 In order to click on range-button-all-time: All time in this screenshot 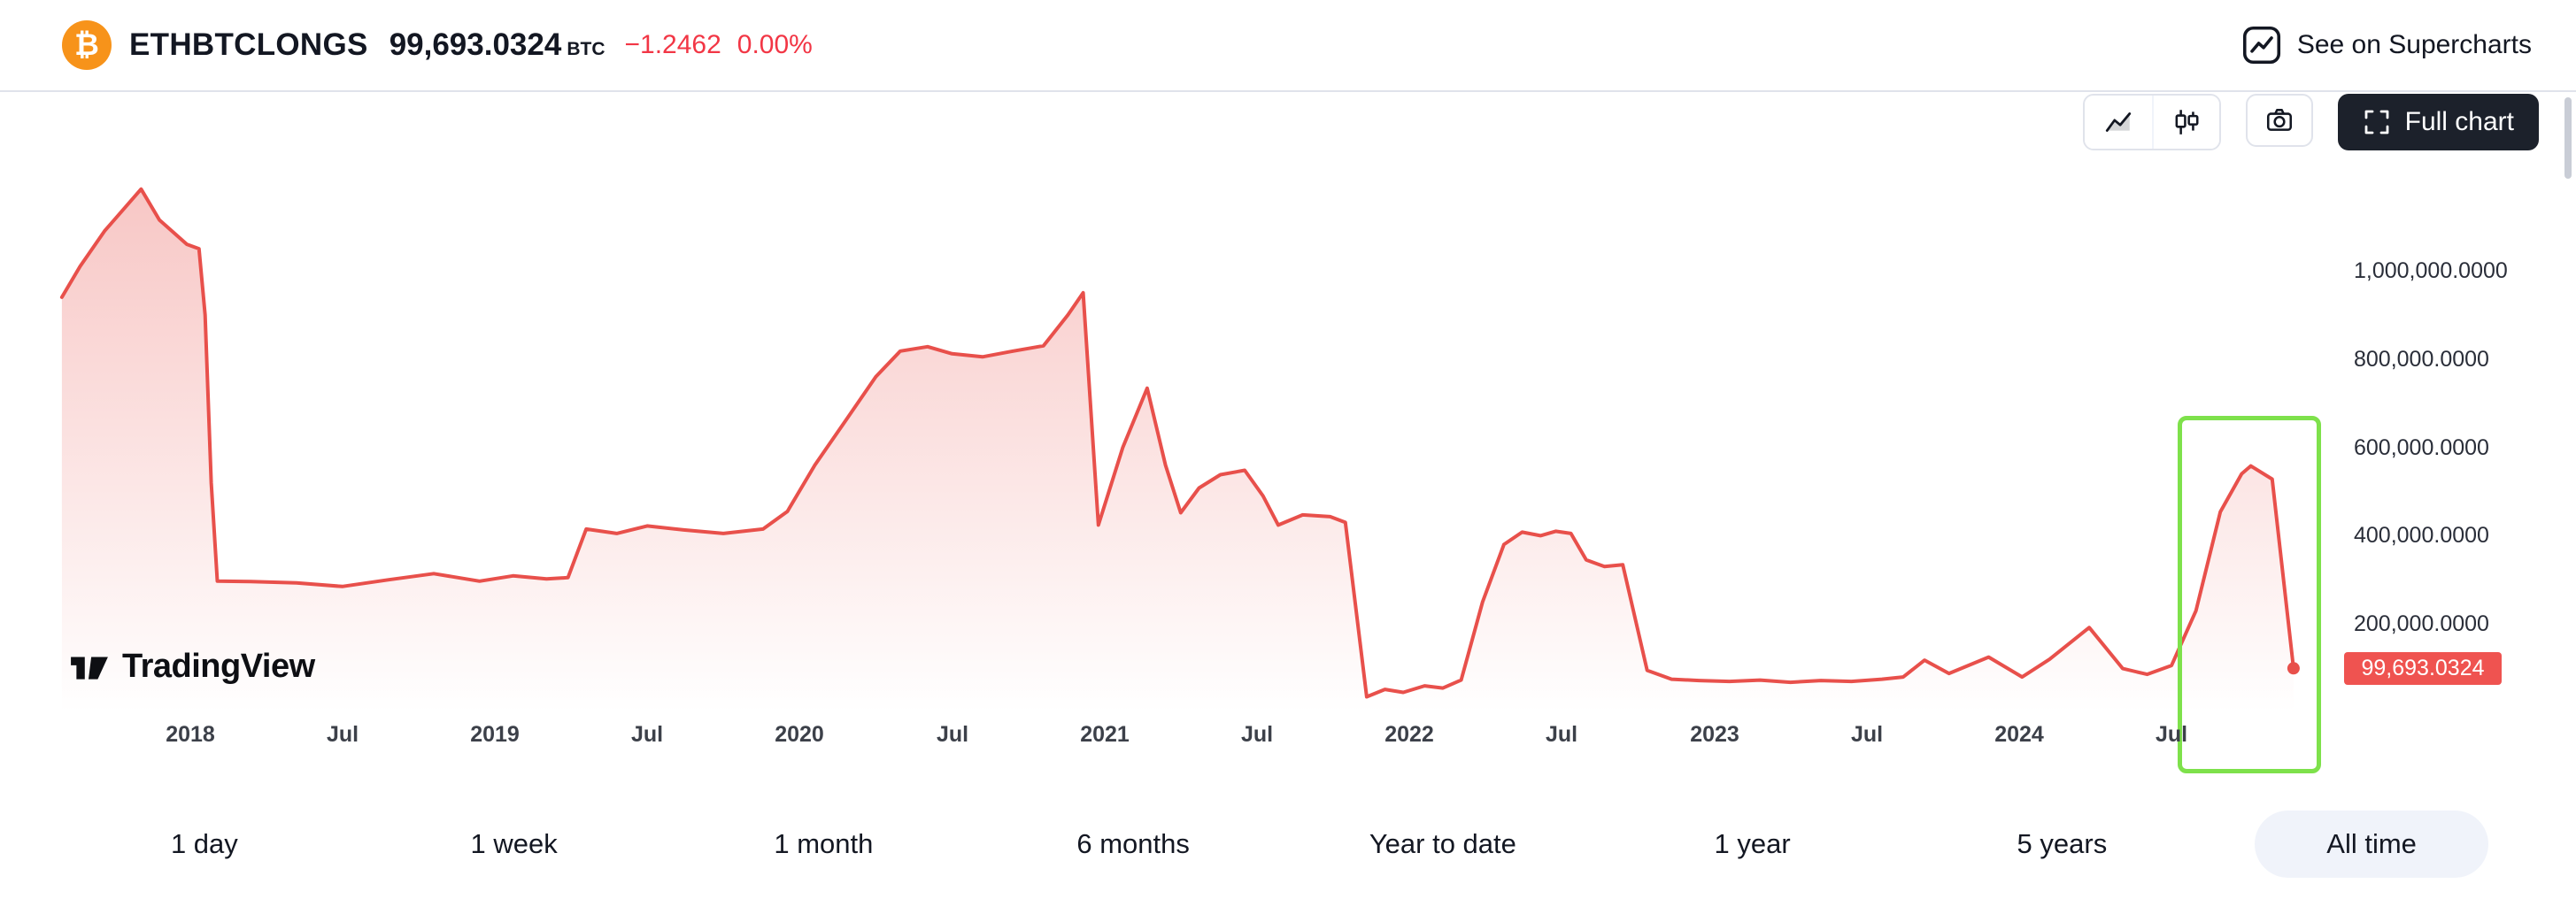, I will do `click(2371, 844)`.